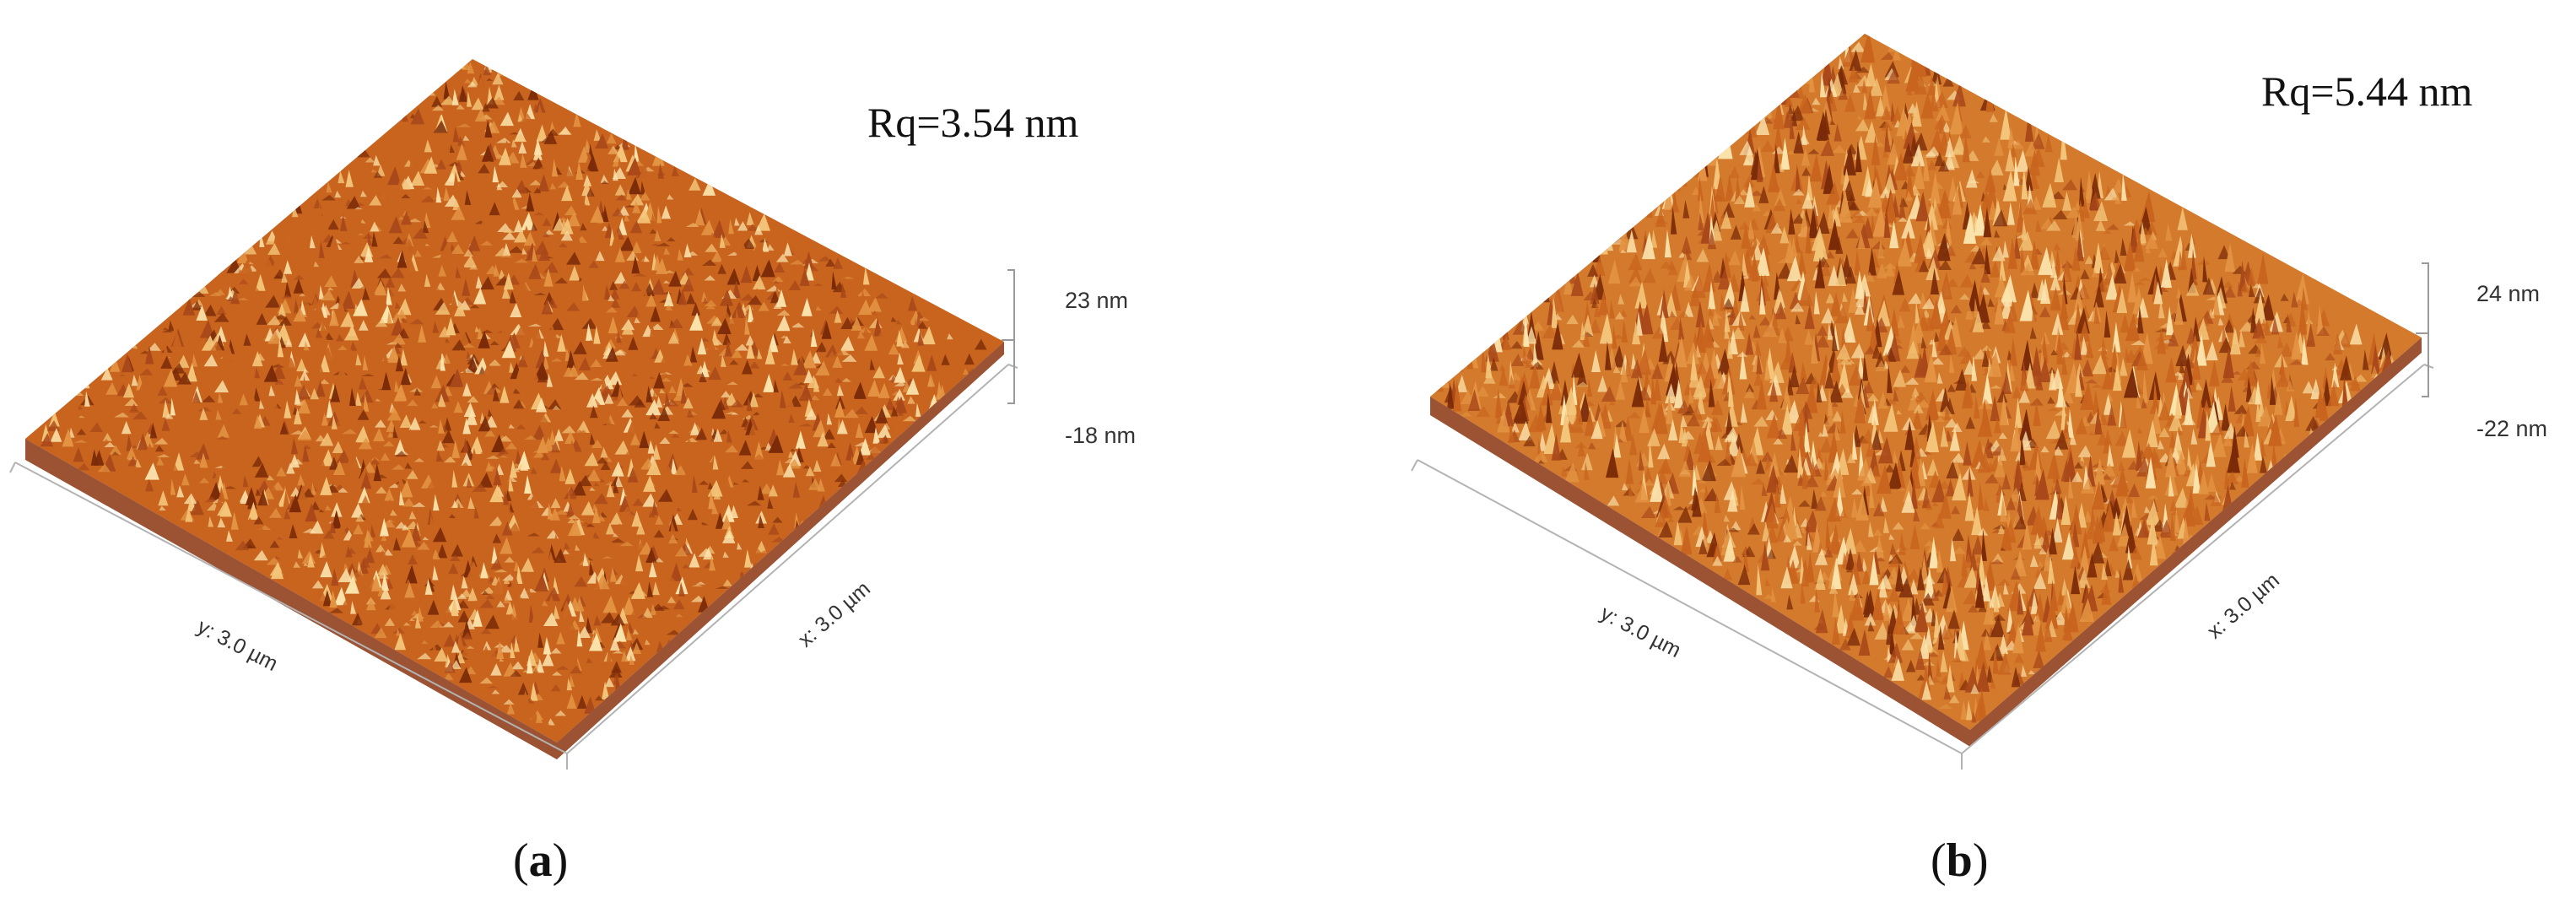 Image resolution: width=2576 pixels, height=902 pixels. I want to click on panel-letter-a: a, so click(541, 860).